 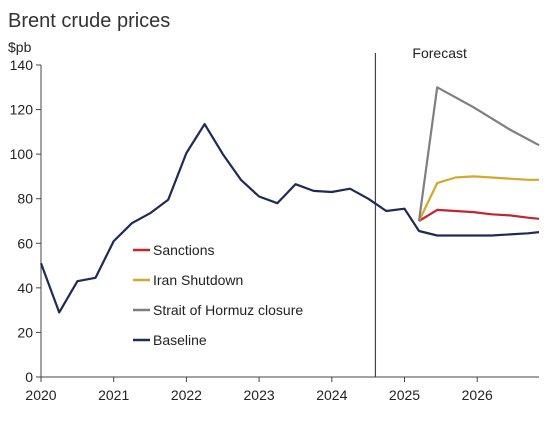 What do you see at coordinates (259, 395) in the screenshot?
I see `x-tick-label: 2023` at bounding box center [259, 395].